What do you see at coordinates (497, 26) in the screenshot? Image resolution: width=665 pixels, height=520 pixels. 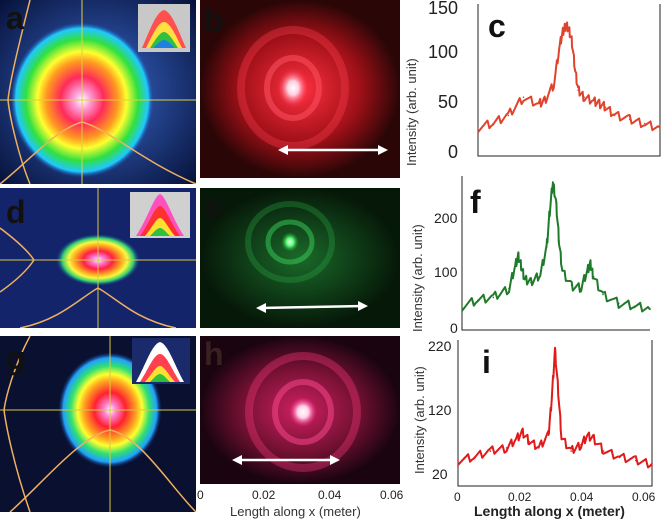 I see `panel-label-c: c` at bounding box center [497, 26].